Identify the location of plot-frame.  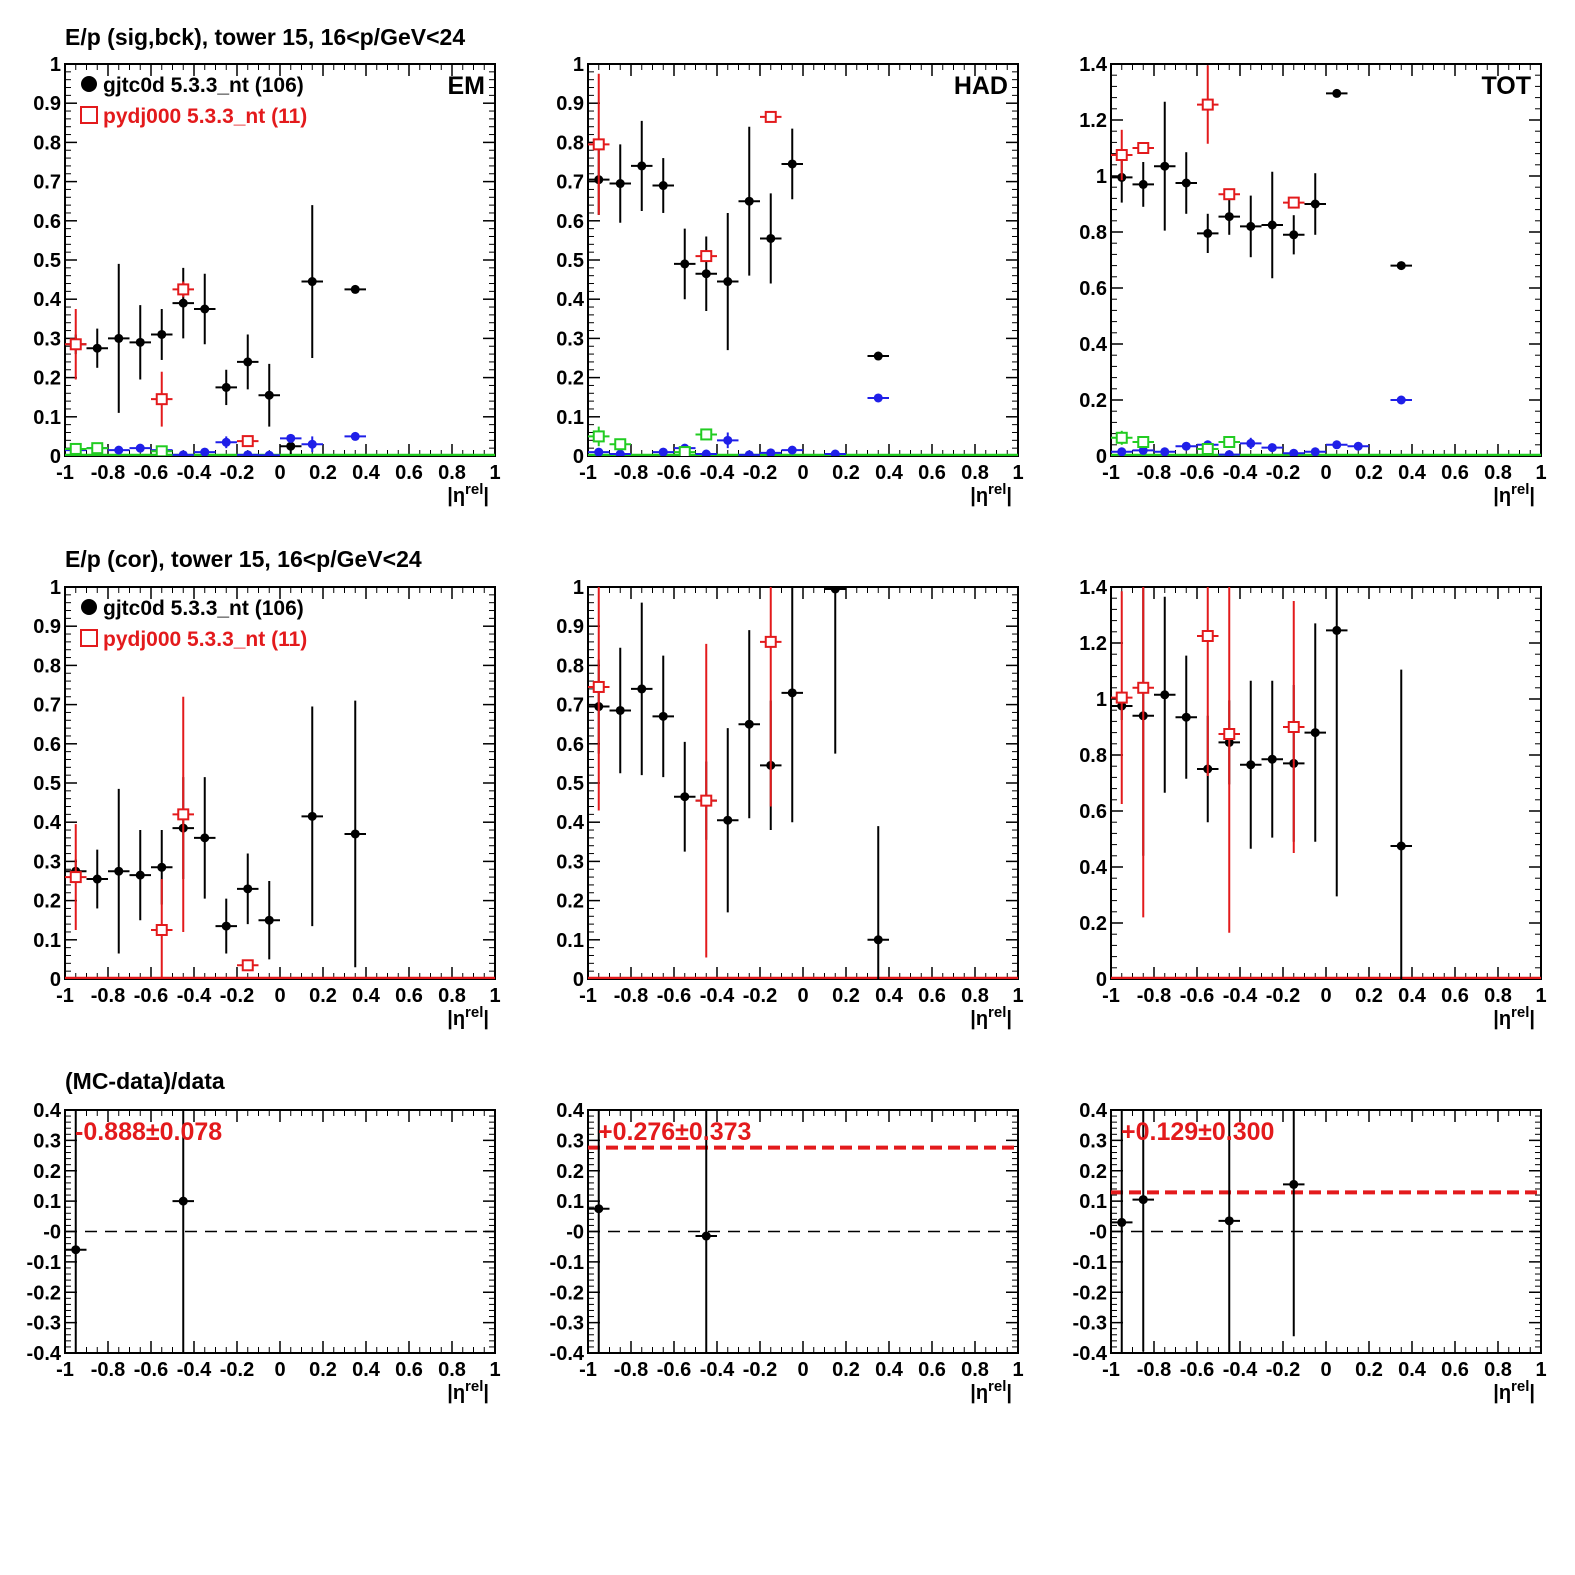
(803, 260).